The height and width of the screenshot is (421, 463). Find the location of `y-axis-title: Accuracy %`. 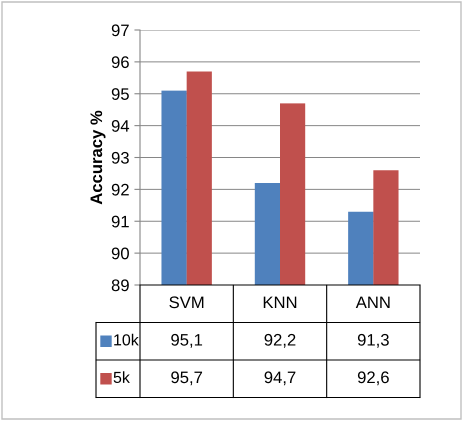

y-axis-title: Accuracy % is located at coordinates (98, 157).